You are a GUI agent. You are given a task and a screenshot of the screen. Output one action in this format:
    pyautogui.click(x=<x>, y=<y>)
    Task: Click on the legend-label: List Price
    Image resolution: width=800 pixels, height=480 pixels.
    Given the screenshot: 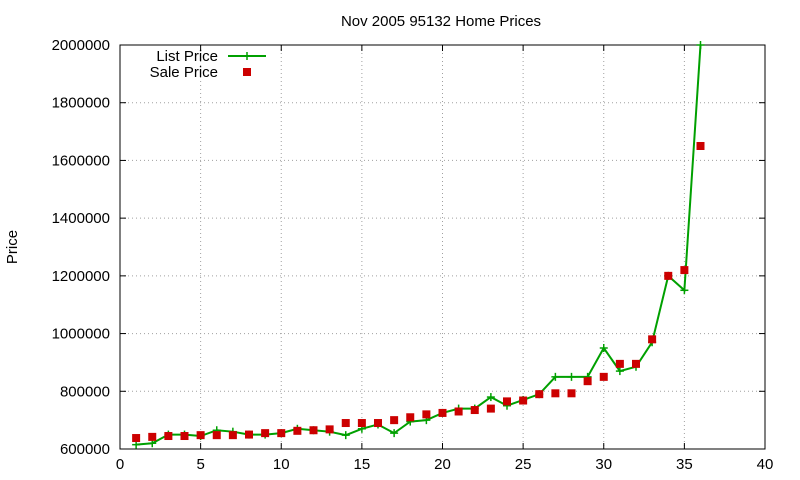 What is the action you would take?
    pyautogui.click(x=187, y=56)
    